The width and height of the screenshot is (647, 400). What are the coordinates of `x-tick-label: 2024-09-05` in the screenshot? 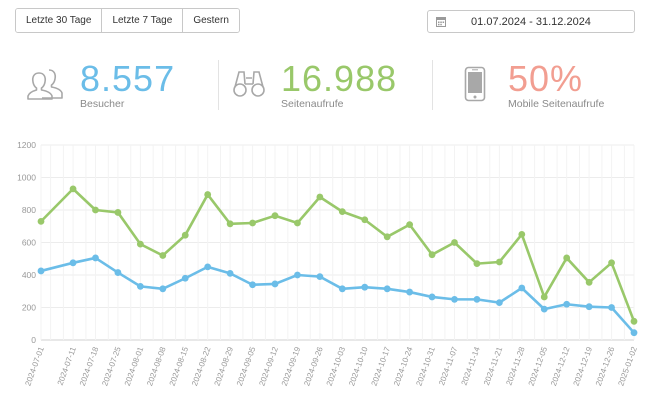 It's located at (246, 366).